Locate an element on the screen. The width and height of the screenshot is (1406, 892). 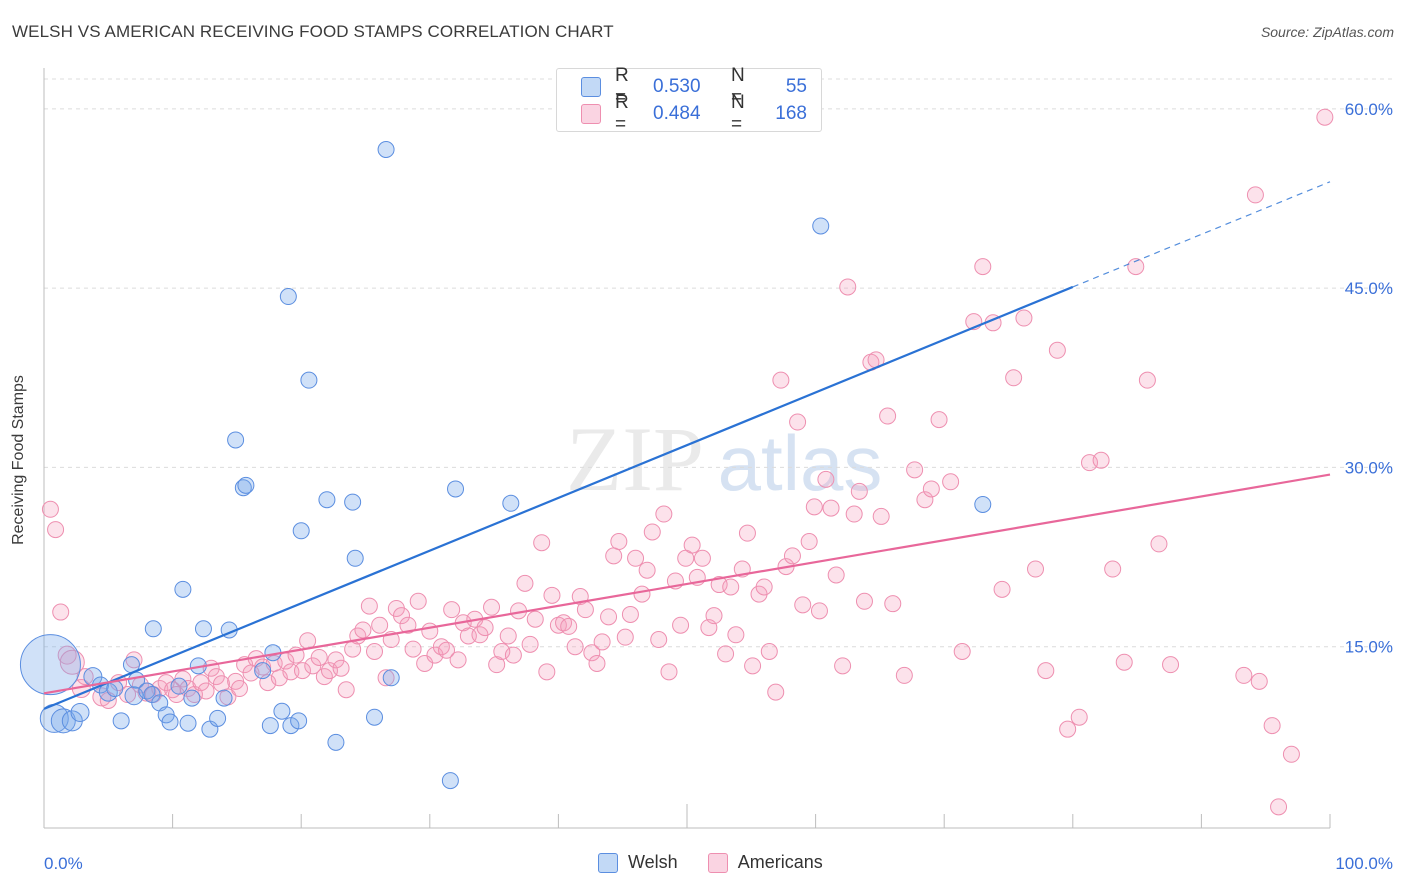
americans-swatch is located at coordinates (591, 114).